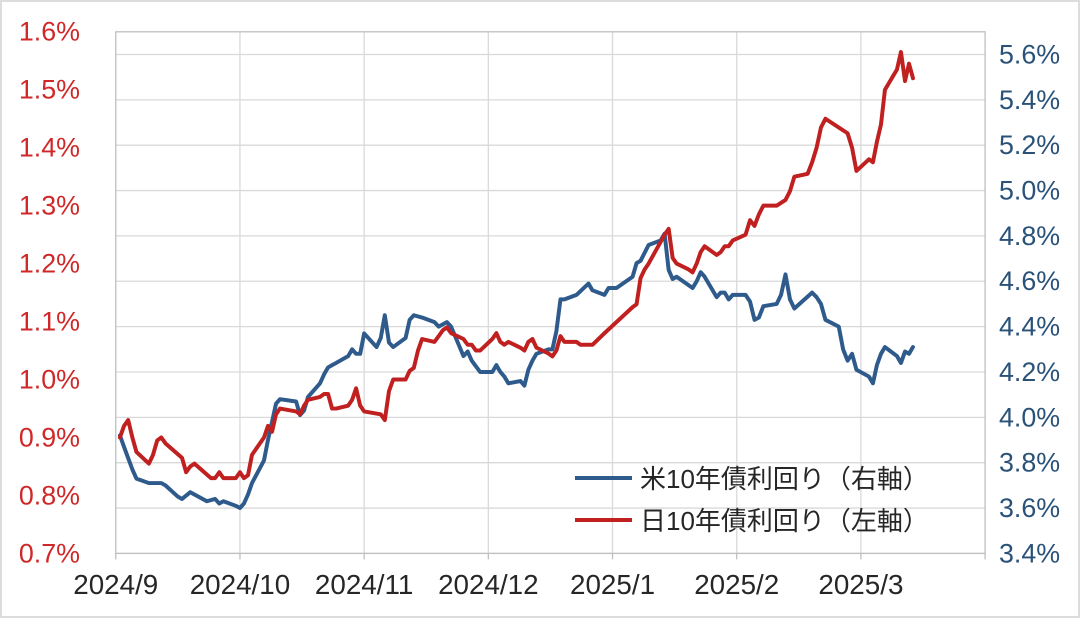 The width and height of the screenshot is (1080, 618). Describe the element at coordinates (240, 584) in the screenshot. I see `x-axis-tick-label: 2024/10` at that location.